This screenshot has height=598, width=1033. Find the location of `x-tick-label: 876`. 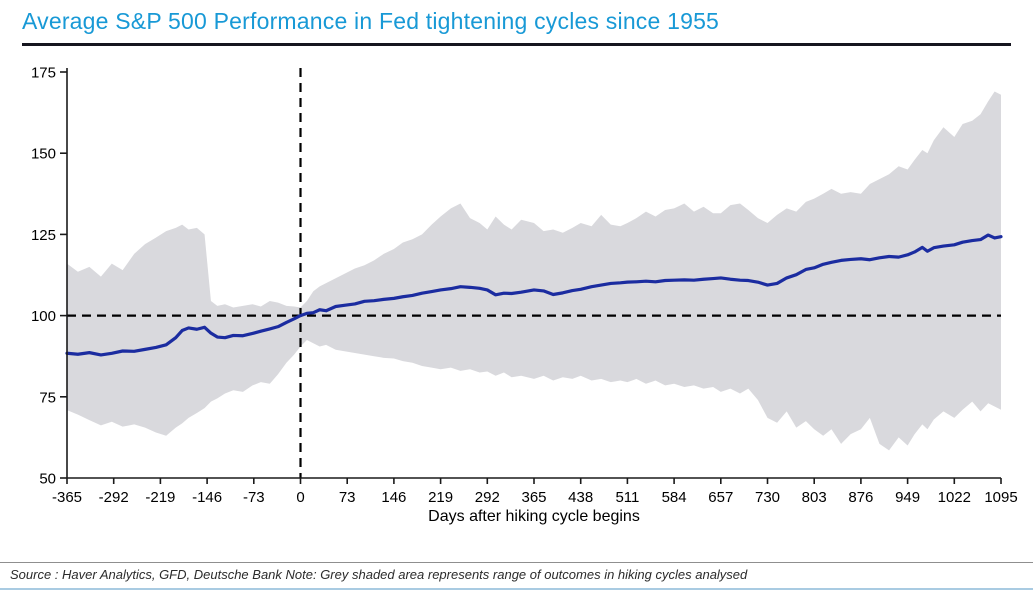

x-tick-label: 876 is located at coordinates (860, 497).